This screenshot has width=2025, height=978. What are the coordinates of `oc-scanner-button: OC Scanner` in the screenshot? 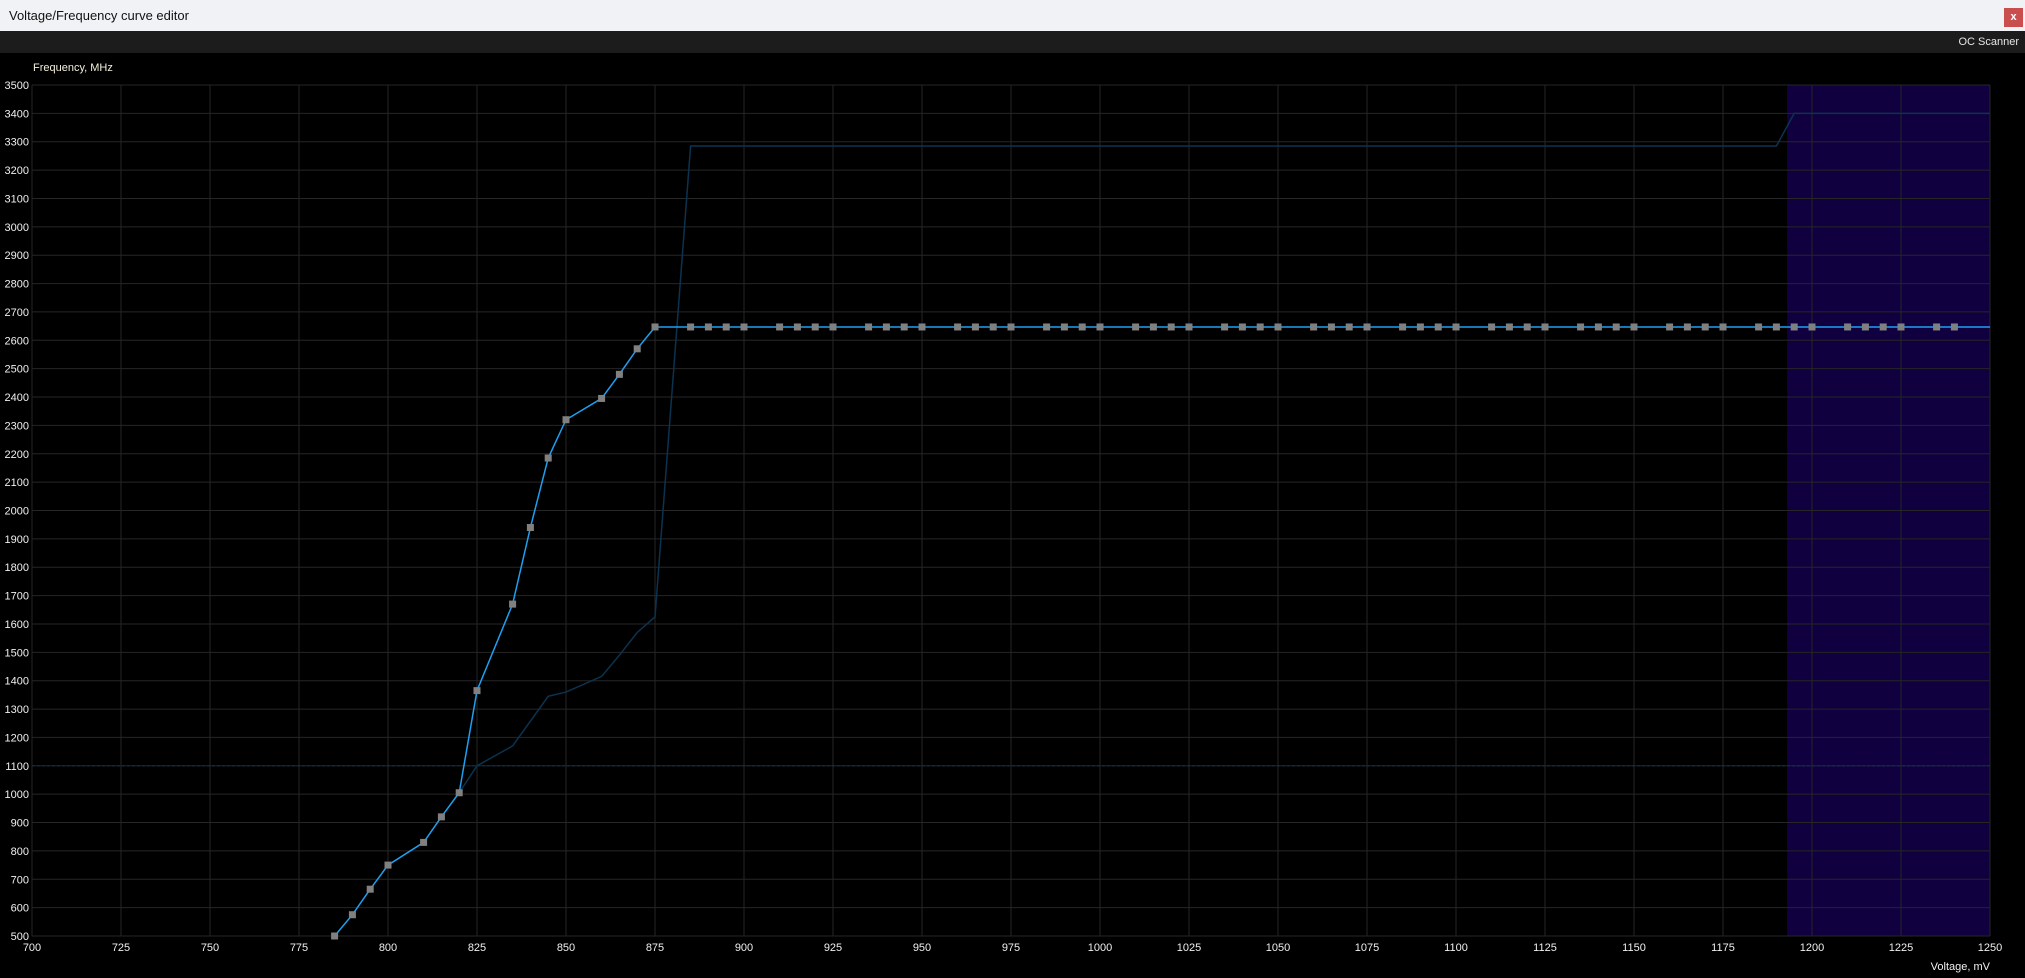 It's located at (1988, 42).